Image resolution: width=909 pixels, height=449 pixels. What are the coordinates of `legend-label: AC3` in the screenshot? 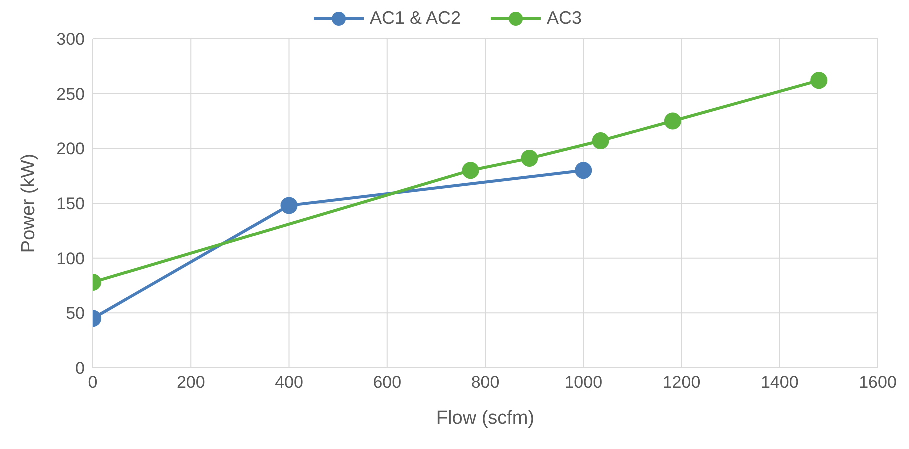 It's located at (564, 18).